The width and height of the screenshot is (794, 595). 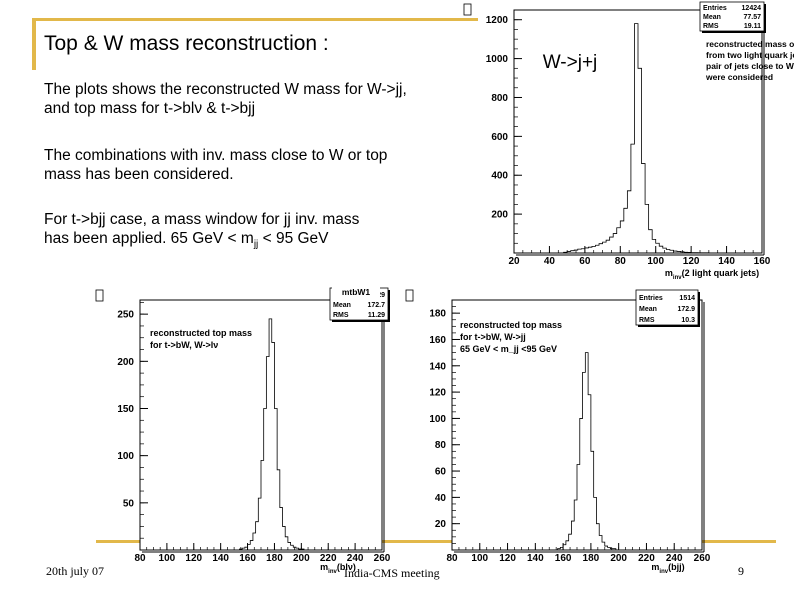 I want to click on stats-value: 11.29, so click(x=376, y=315).